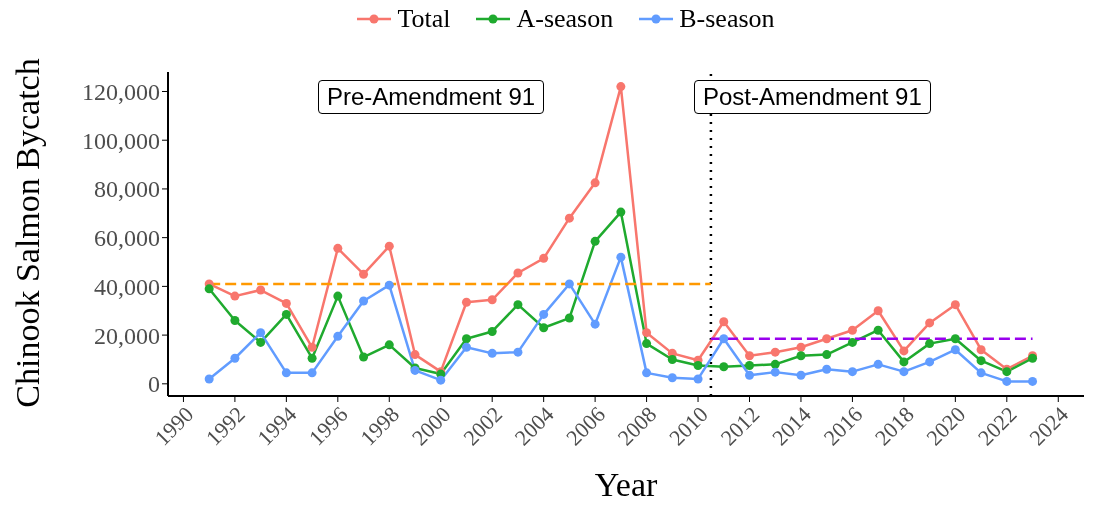  What do you see at coordinates (154, 384) in the screenshot?
I see `y-tick-label: 0` at bounding box center [154, 384].